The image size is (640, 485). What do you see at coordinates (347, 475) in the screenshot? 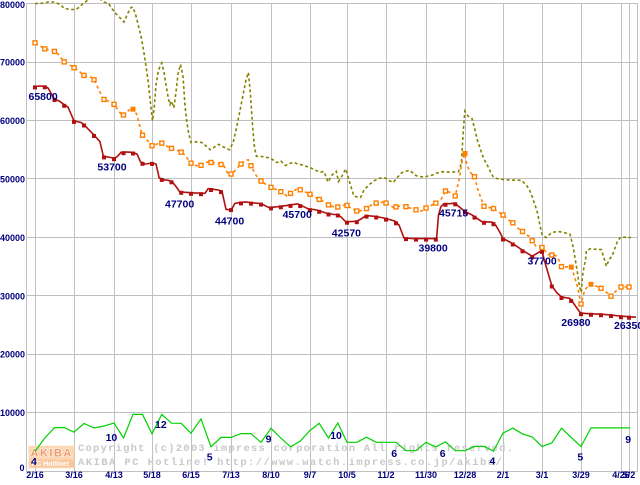
I see `svg-text: 10/5` at bounding box center [347, 475].